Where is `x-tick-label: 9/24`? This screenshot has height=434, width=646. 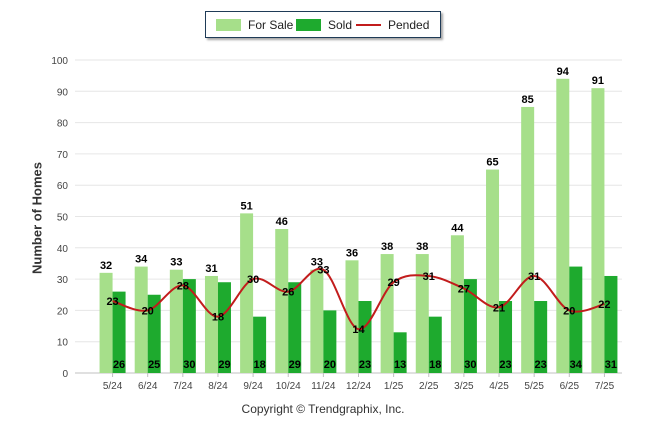
x-tick-label: 9/24 is located at coordinates (253, 386).